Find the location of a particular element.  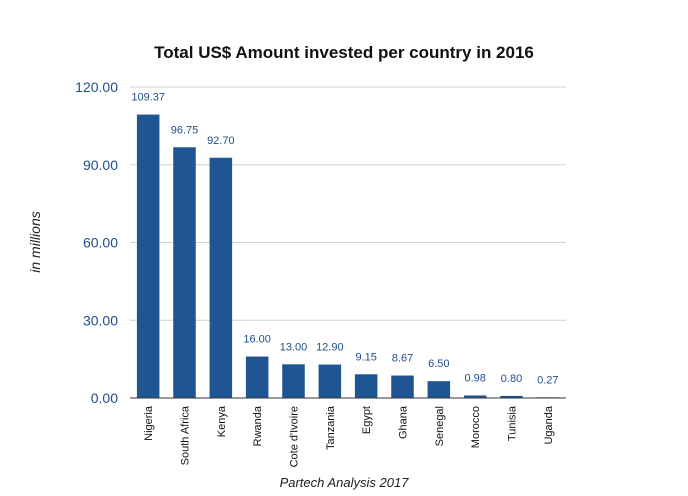

data-label: 8.67 is located at coordinates (402, 359).